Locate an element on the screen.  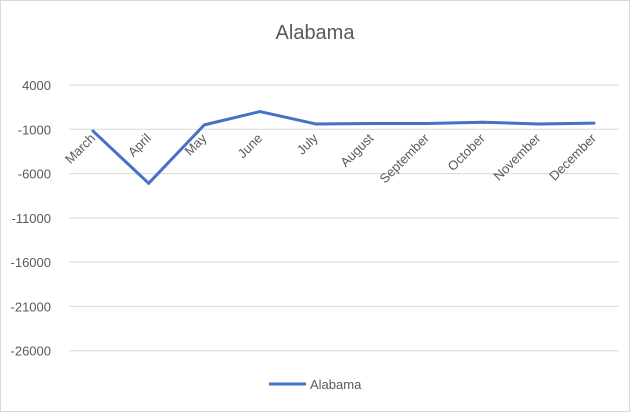
x-tick-label: March is located at coordinates (80, 149).